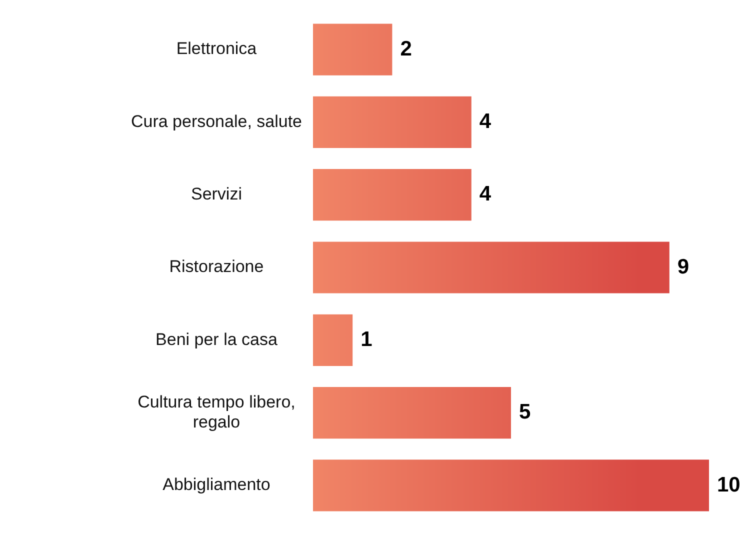  I want to click on y-tick-label: Cura personale, salute, so click(216, 121).